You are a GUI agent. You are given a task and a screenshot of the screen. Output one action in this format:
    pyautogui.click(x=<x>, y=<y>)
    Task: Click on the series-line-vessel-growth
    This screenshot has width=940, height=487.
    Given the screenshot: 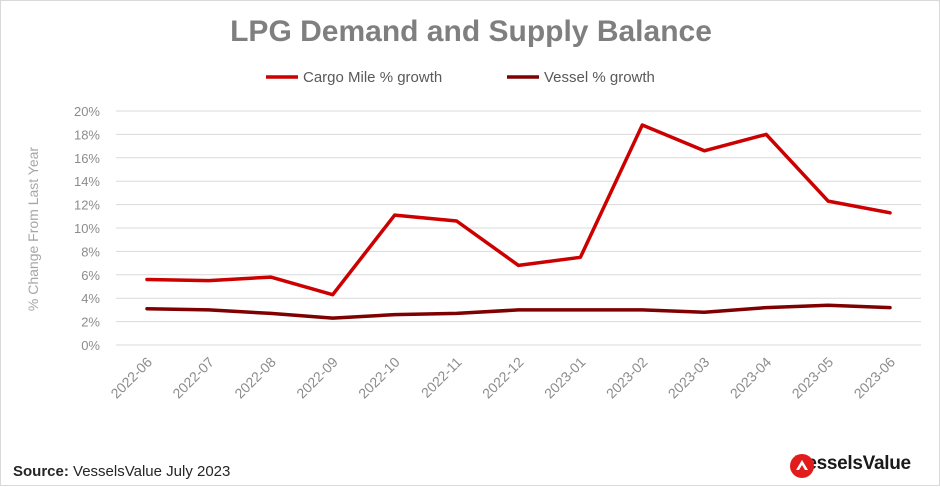 What is the action you would take?
    pyautogui.click(x=518, y=311)
    